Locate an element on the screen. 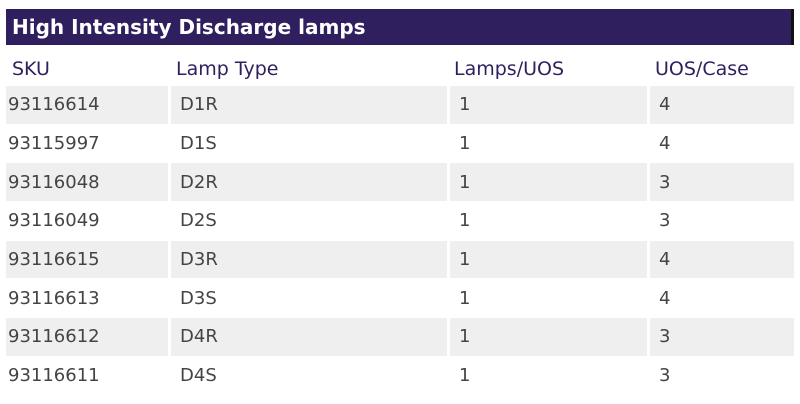  column-header-uos-per-case: UOS/Case is located at coordinates (702, 68).